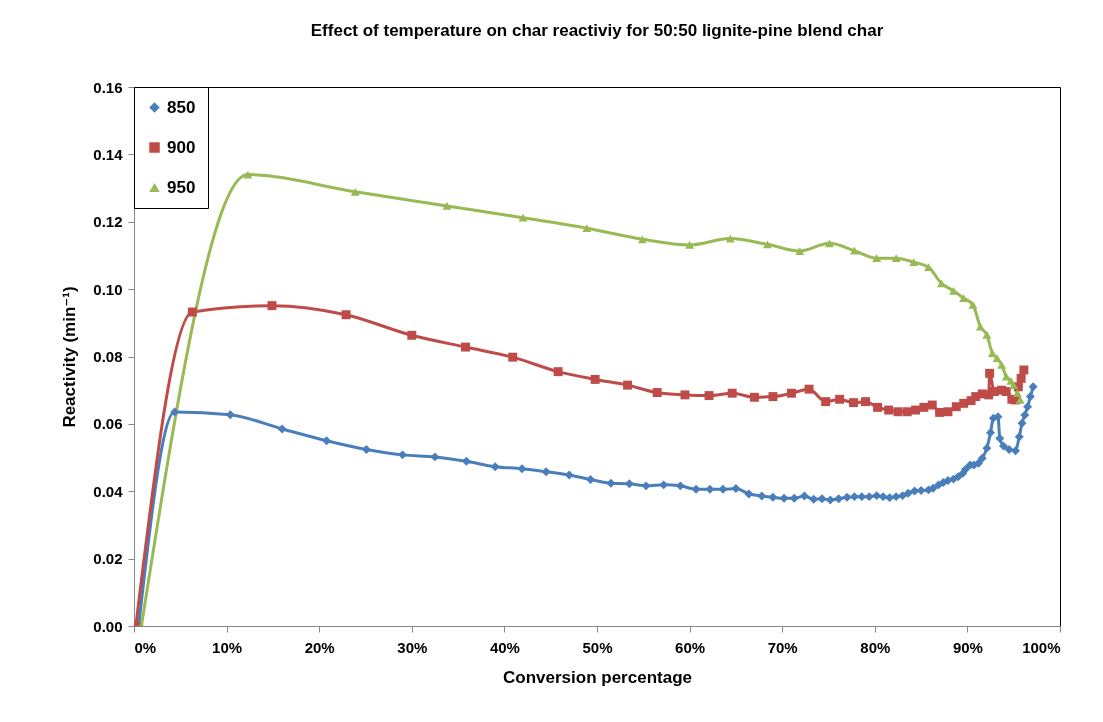 The image size is (1103, 722). What do you see at coordinates (108, 87) in the screenshot?
I see `y-tick-label: 0.16` at bounding box center [108, 87].